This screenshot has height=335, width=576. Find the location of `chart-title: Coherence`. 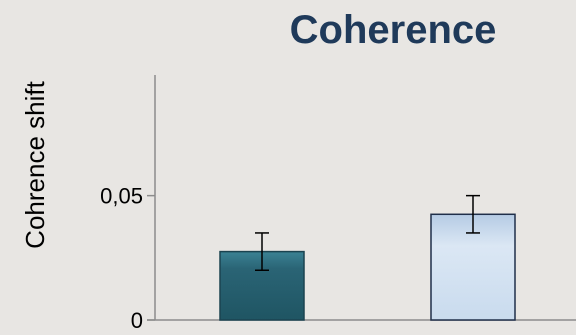

chart-title: Coherence is located at coordinates (393, 30).